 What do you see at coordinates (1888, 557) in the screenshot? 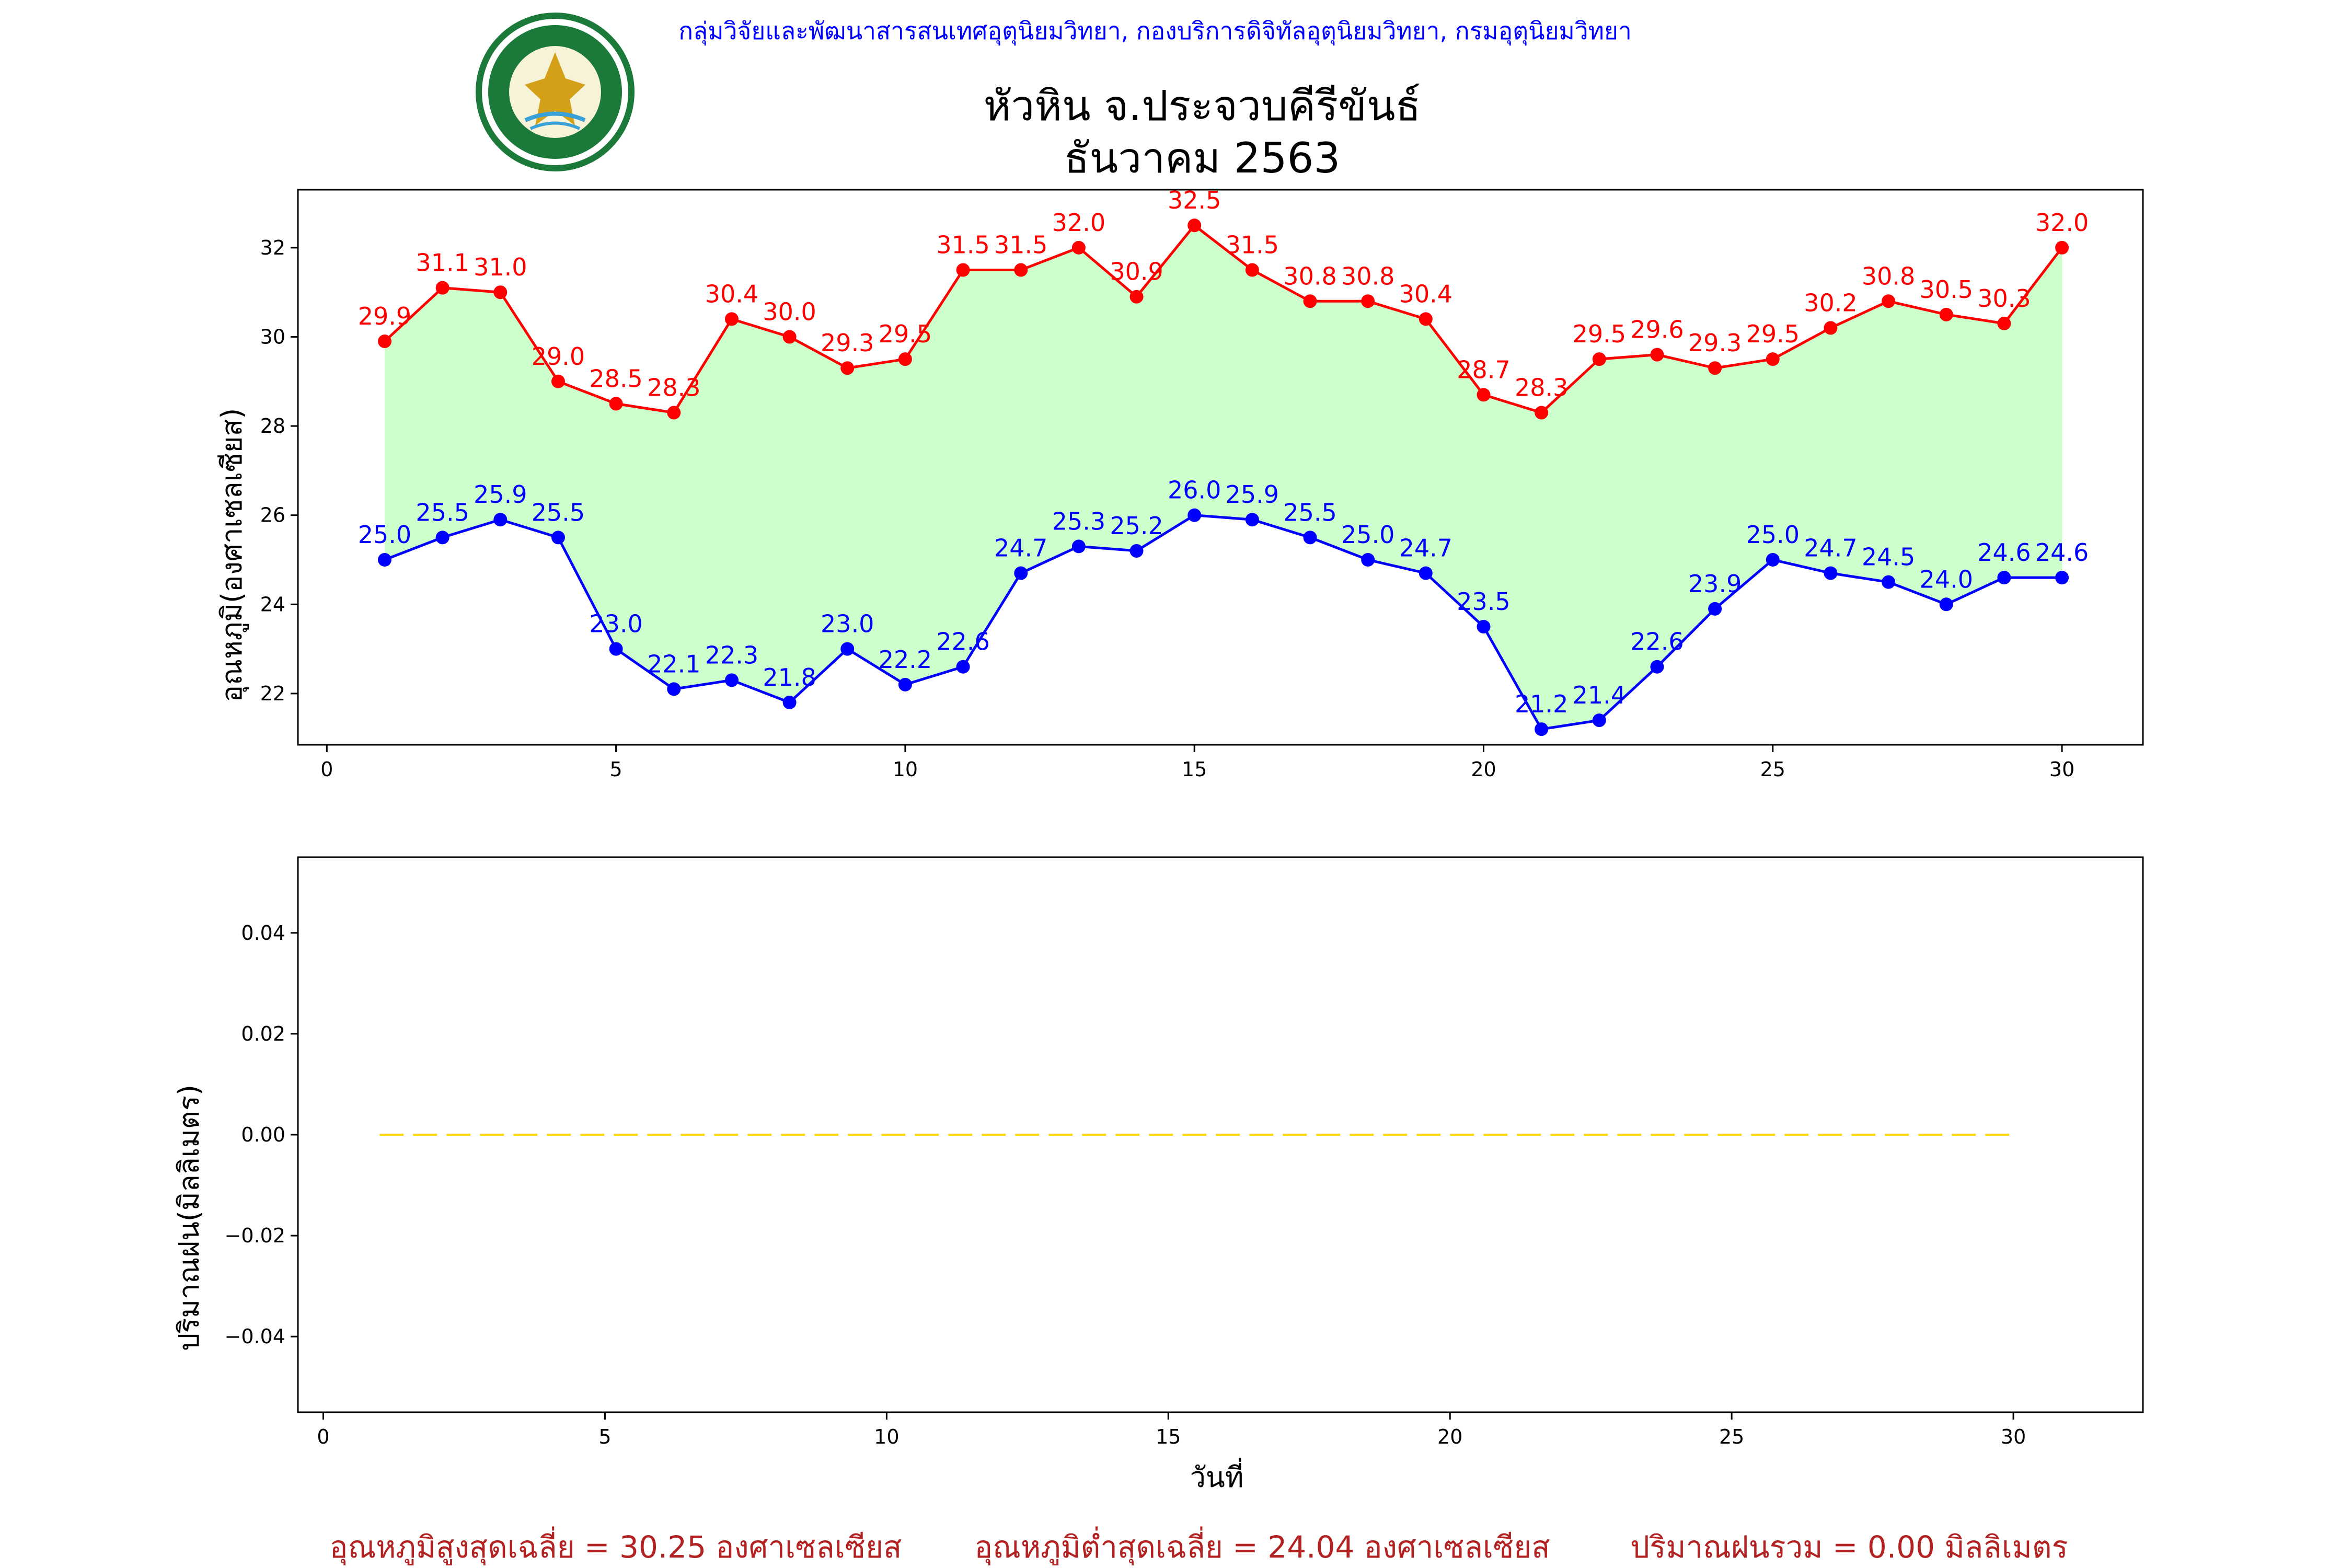
I see `min-temperature-label: 24.5` at bounding box center [1888, 557].